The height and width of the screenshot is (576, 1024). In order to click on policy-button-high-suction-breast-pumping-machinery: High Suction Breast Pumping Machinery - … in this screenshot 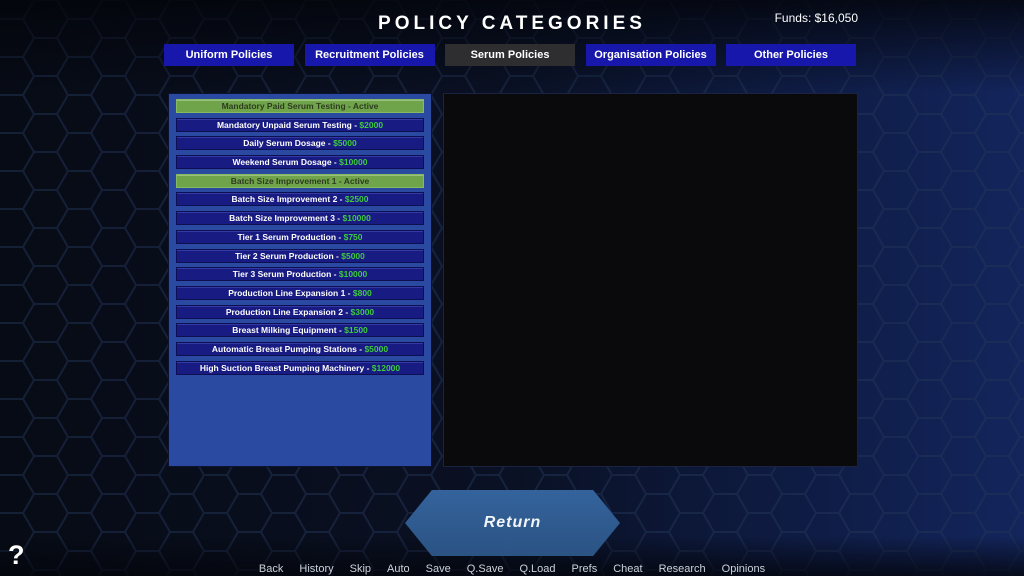, I will do `click(300, 367)`.